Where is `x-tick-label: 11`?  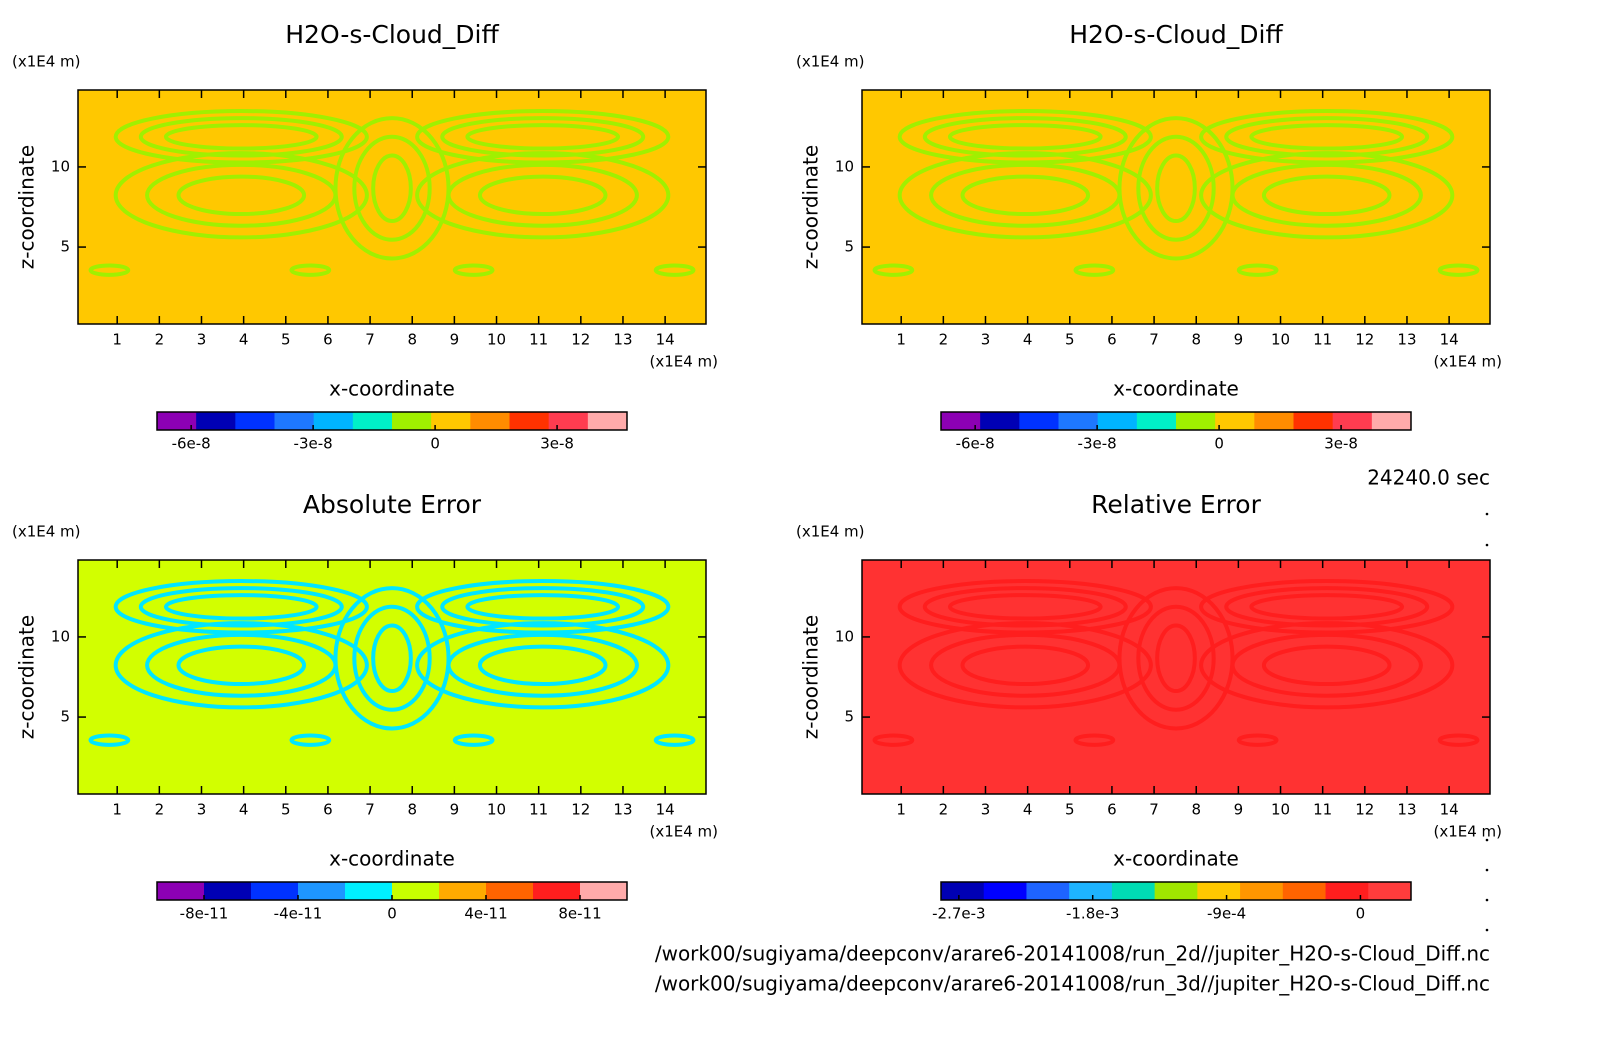
x-tick-label: 11 is located at coordinates (538, 340).